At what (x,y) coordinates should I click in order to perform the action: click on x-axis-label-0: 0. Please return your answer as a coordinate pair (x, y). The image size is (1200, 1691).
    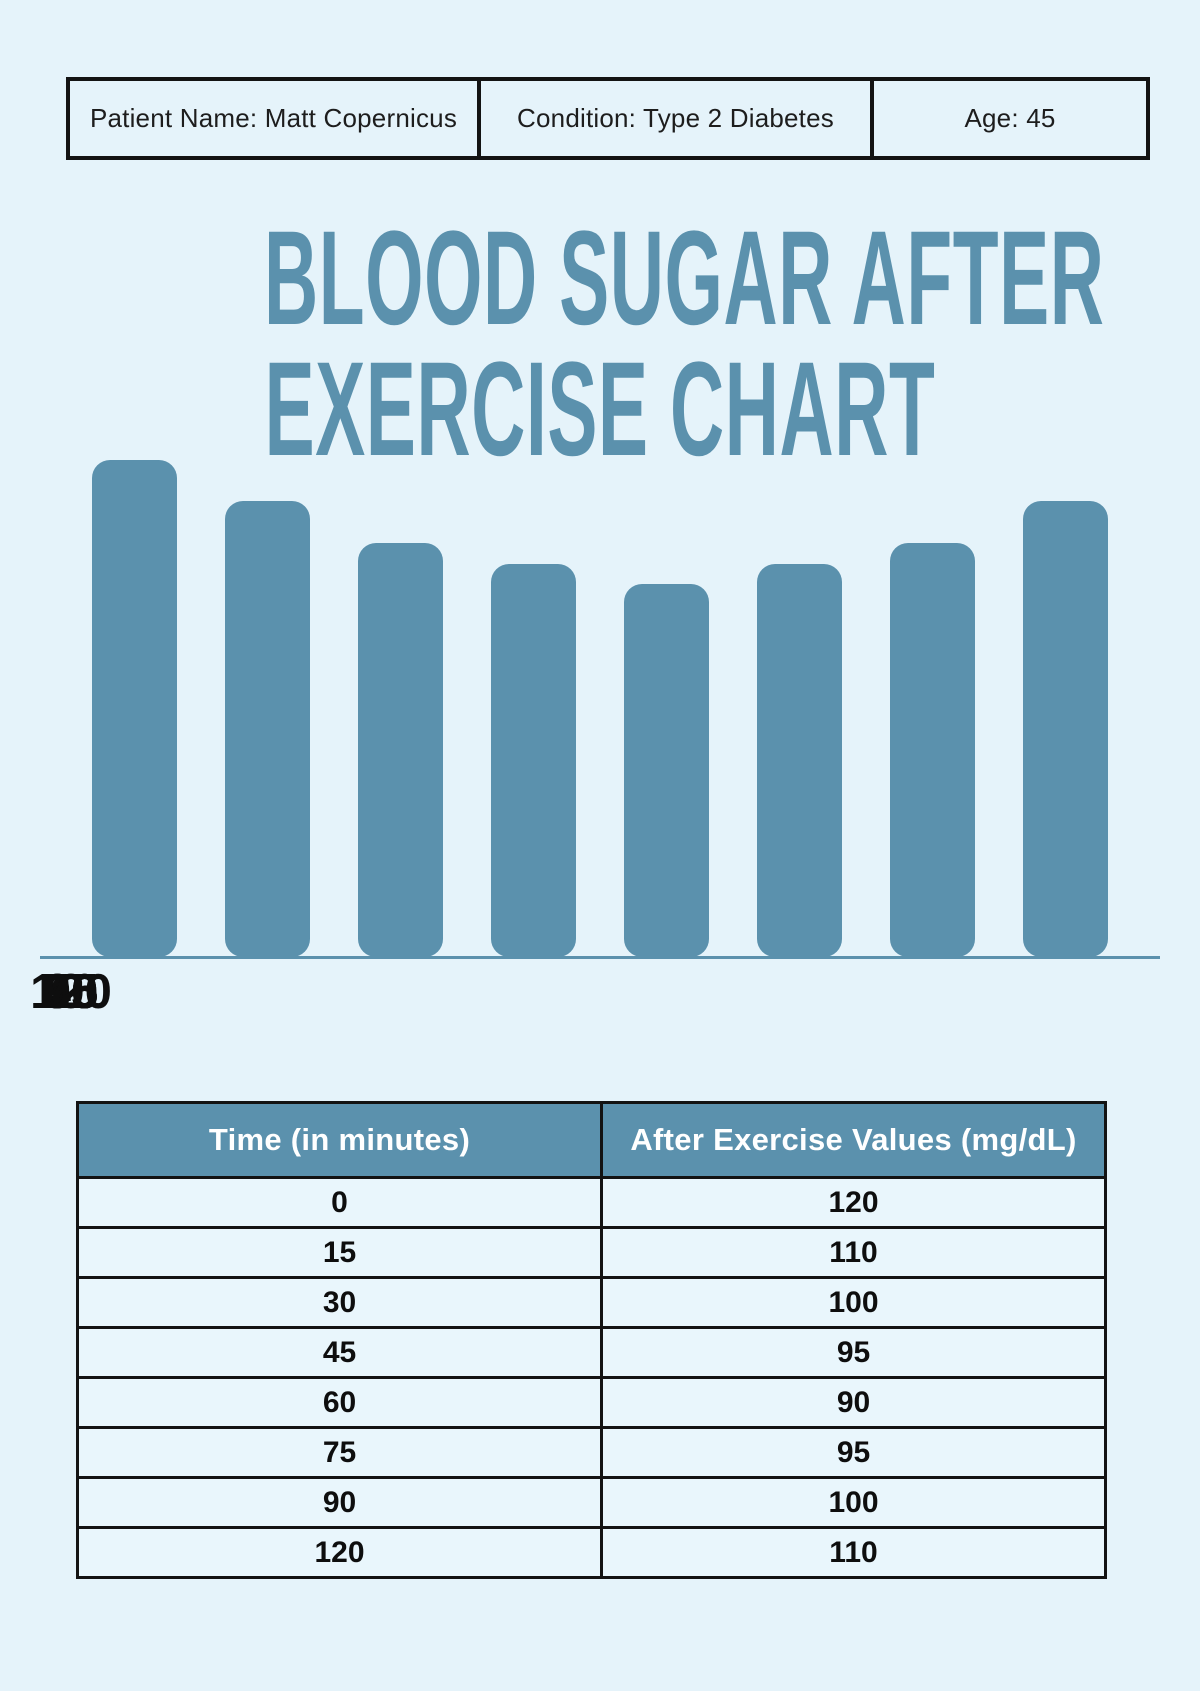
    Looking at the image, I should click on (71, 992).